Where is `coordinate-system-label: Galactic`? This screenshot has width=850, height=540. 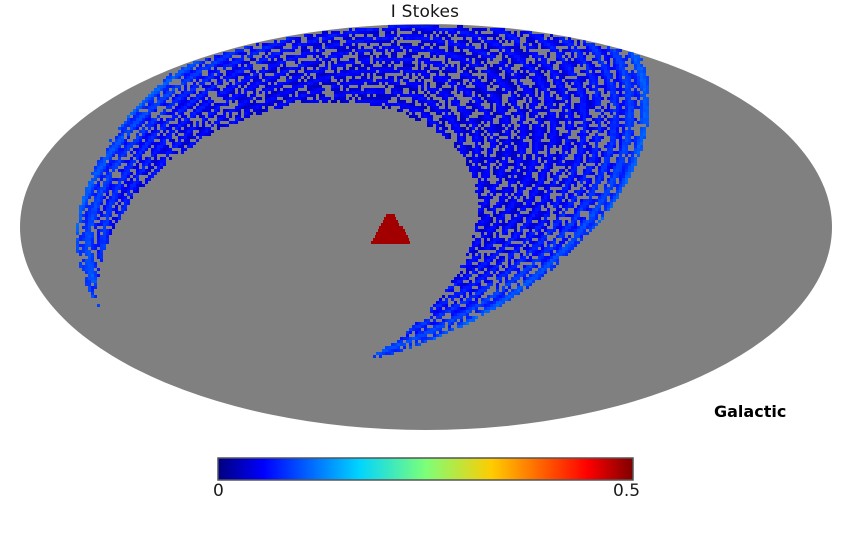 coordinate-system-label: Galactic is located at coordinates (750, 411).